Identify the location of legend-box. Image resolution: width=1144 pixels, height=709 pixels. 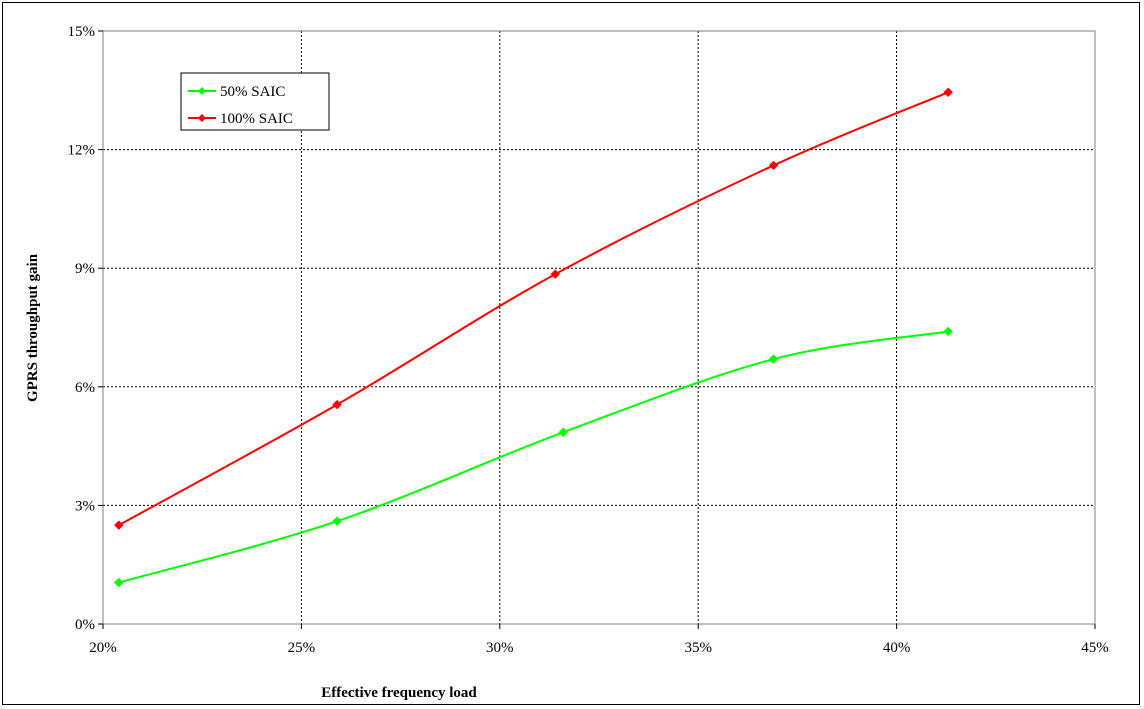
(255, 101).